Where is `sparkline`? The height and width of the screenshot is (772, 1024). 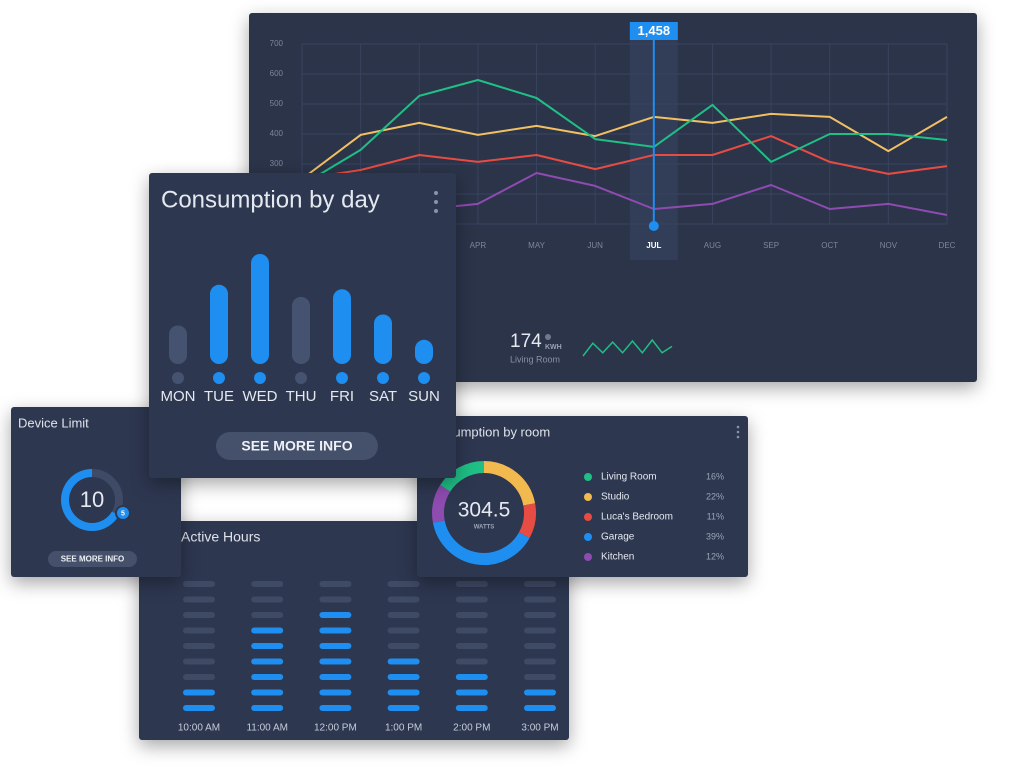
sparkline is located at coordinates (627, 347).